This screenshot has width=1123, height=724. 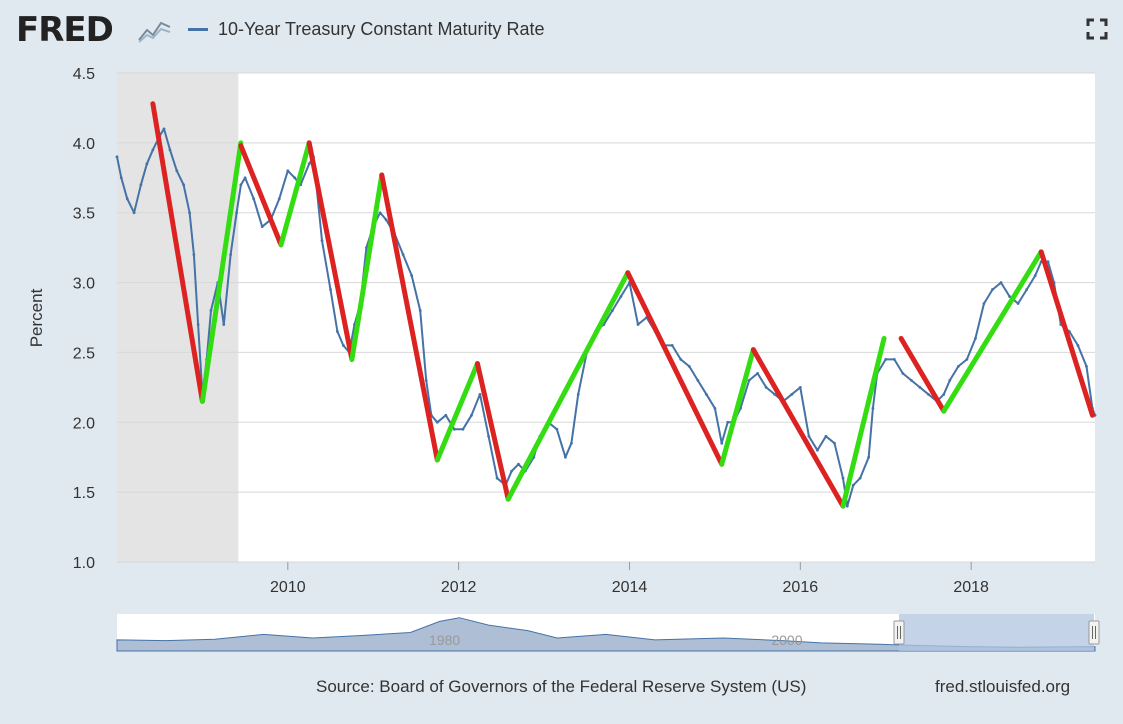 What do you see at coordinates (36, 317) in the screenshot?
I see `y-axis-label: Percent` at bounding box center [36, 317].